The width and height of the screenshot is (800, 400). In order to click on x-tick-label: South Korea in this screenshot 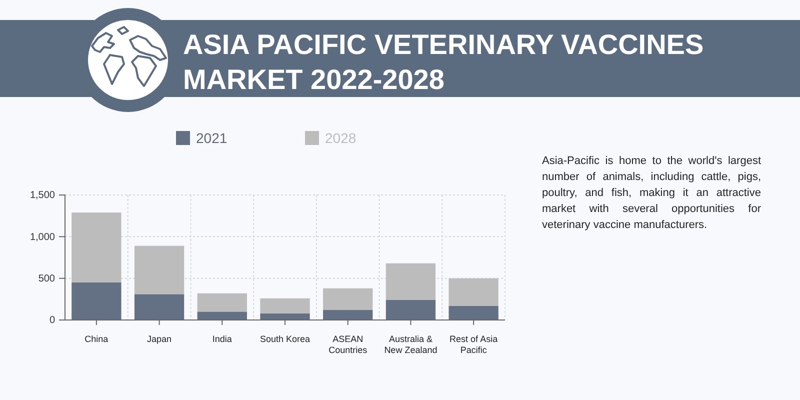, I will do `click(285, 339)`.